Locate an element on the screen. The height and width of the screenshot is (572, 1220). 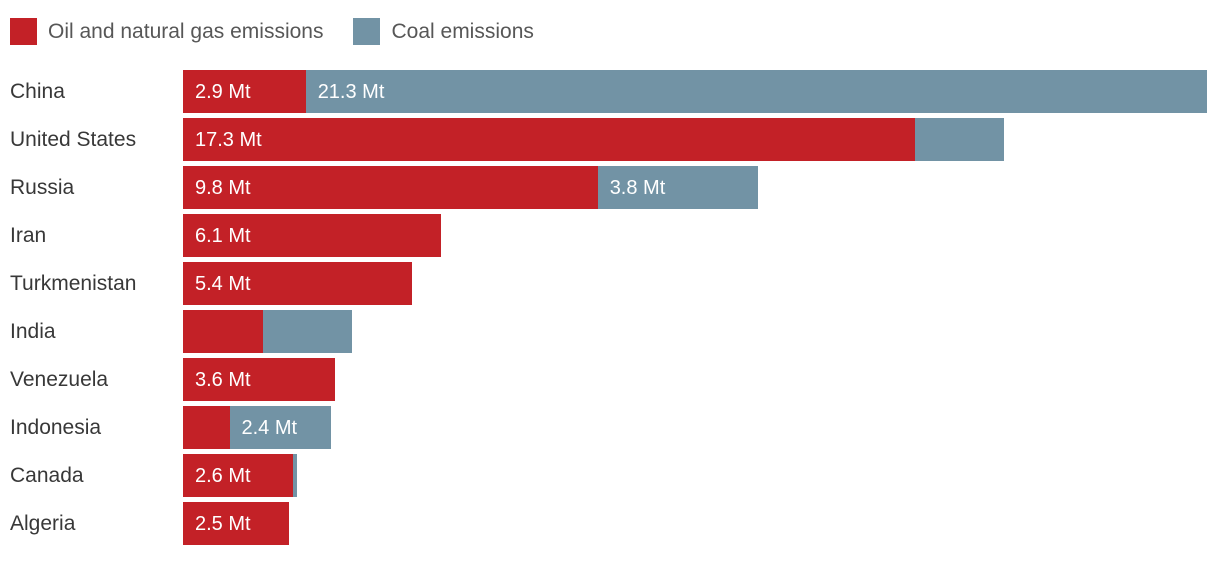
bar-value-label: 3.8 Mt is located at coordinates (637, 187).